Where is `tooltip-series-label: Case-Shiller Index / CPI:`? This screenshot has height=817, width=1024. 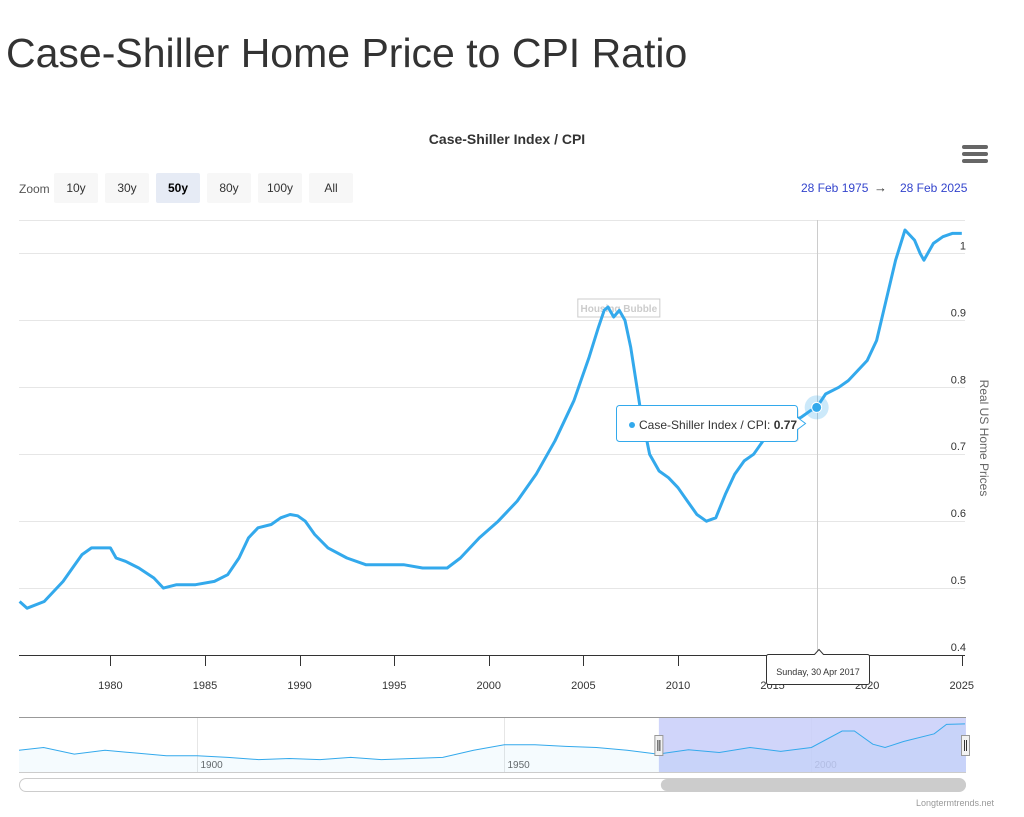
tooltip-series-label: Case-Shiller Index / CPI: is located at coordinates (706, 425).